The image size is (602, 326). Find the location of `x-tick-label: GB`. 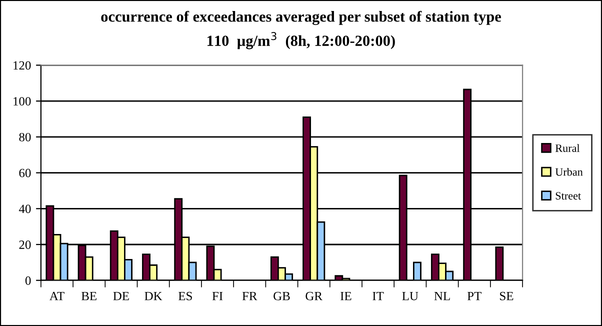

x-tick-label: GB is located at coordinates (282, 296).